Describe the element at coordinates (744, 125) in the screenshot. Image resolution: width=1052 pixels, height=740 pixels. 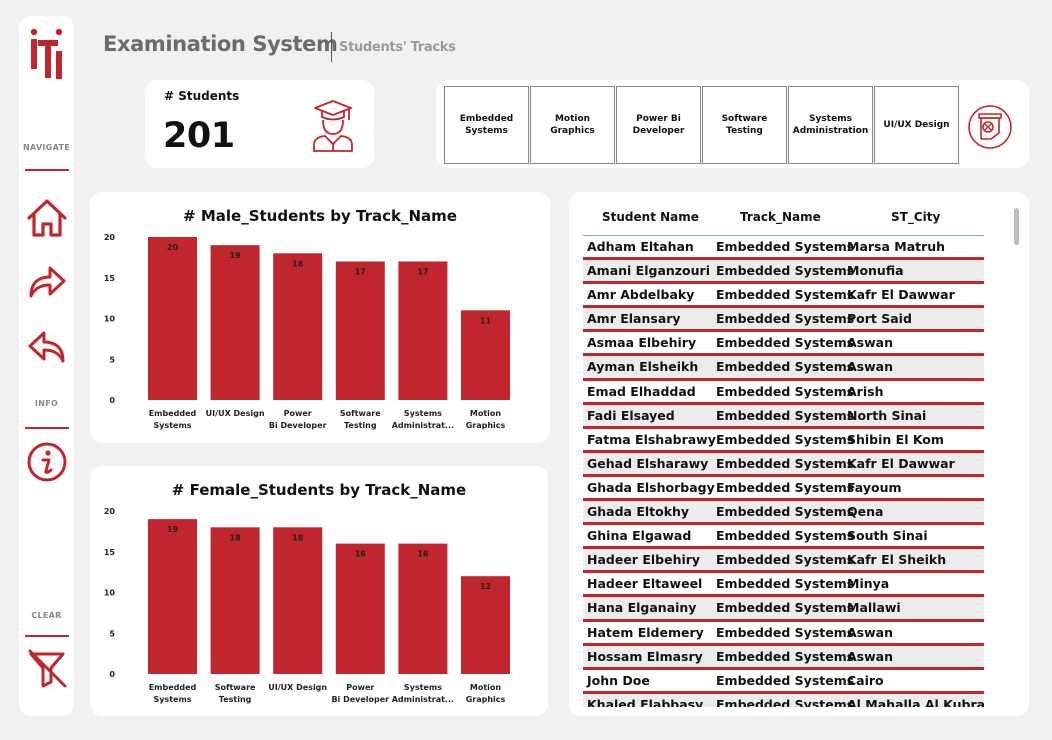
I see `track-button-software-testing: Software Testing` at that location.